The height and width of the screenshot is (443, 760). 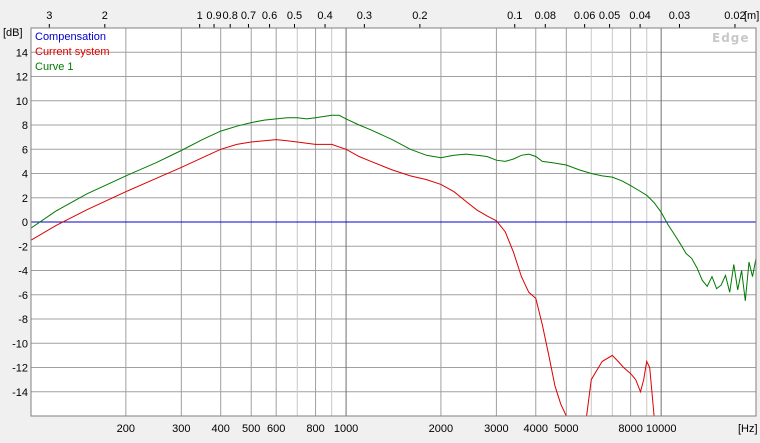 I want to click on top-tick-label: 0.03, so click(x=679, y=16).